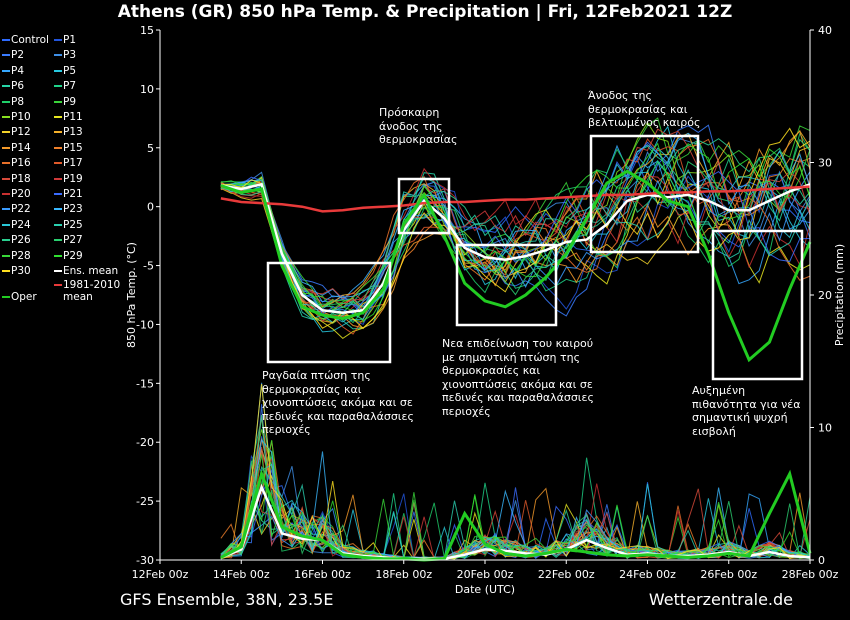 Image resolution: width=850 pixels, height=620 pixels. Describe the element at coordinates (73, 194) in the screenshot. I see `legend-label: P21` at that location.